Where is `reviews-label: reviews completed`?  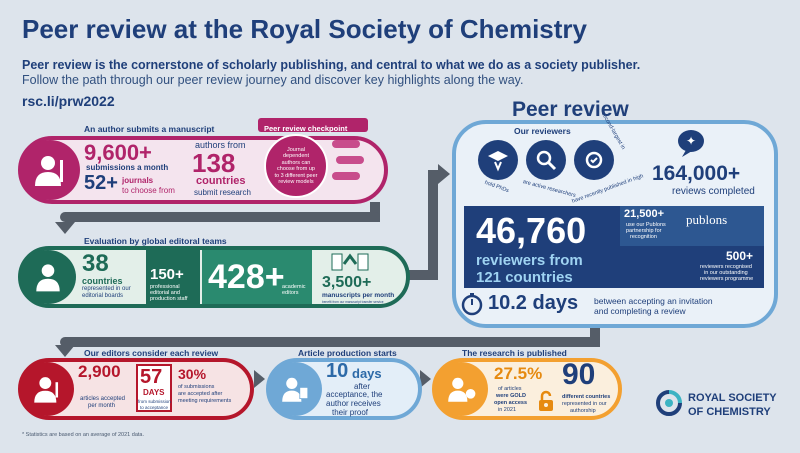 reviews-label: reviews completed is located at coordinates (713, 191).